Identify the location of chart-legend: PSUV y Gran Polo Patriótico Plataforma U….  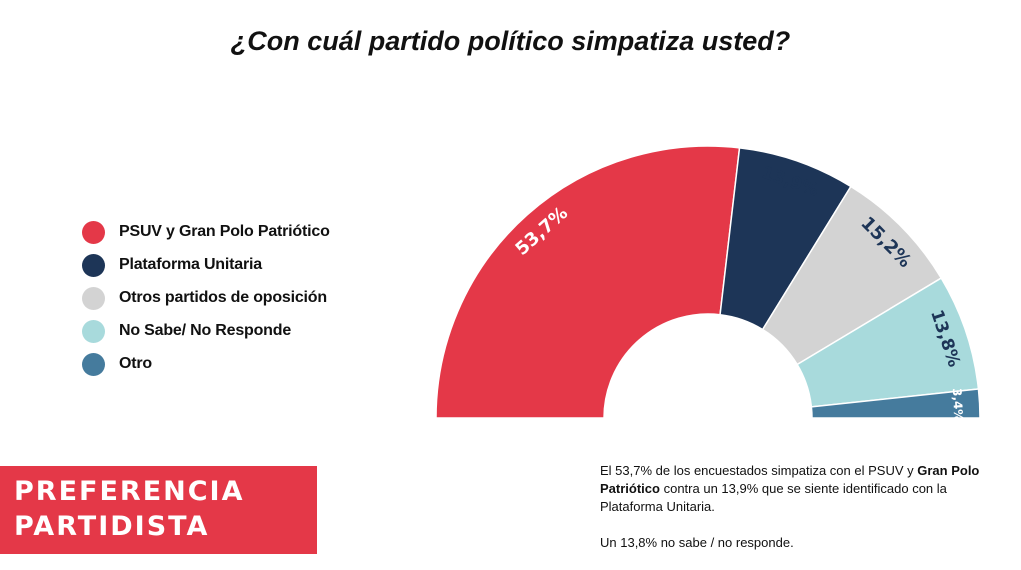
(206, 302).